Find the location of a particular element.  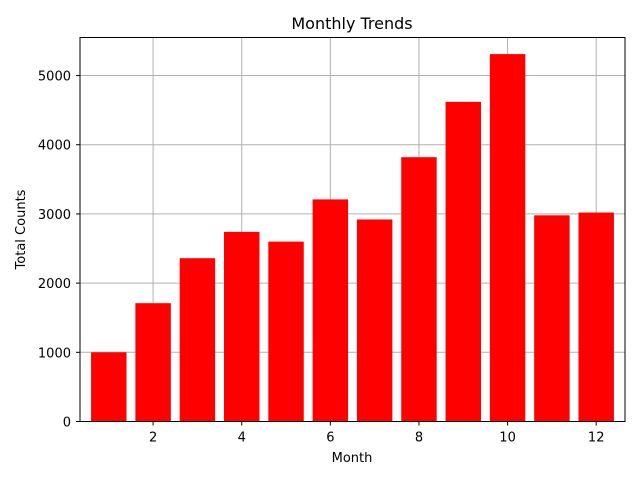

chart-title: Monthly Trends is located at coordinates (351, 23).